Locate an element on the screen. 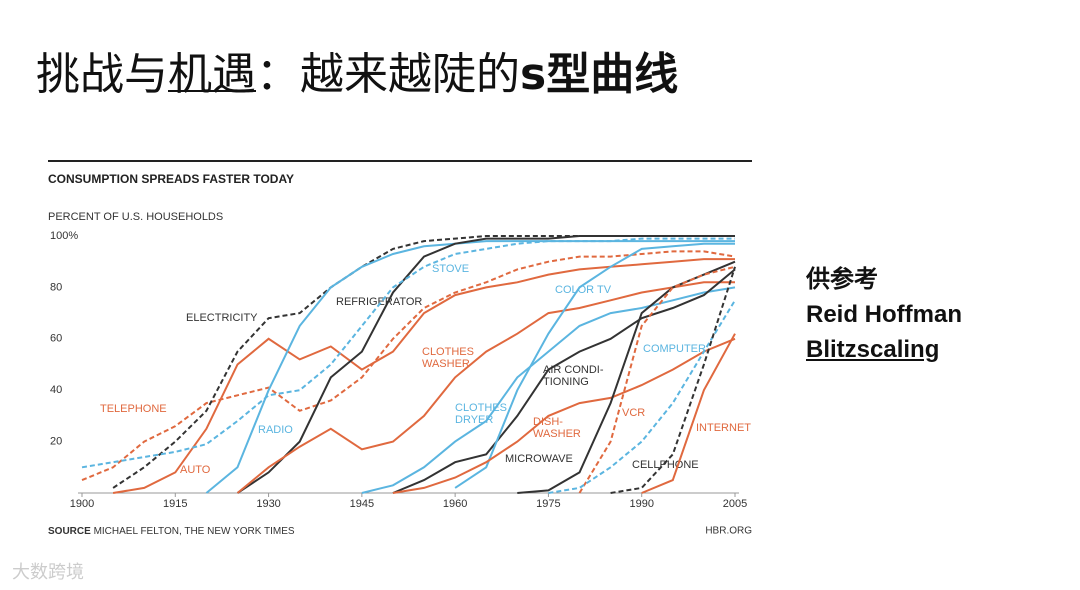 This screenshot has width=1080, height=590. note-line: Reid Hoffman is located at coordinates (884, 314).